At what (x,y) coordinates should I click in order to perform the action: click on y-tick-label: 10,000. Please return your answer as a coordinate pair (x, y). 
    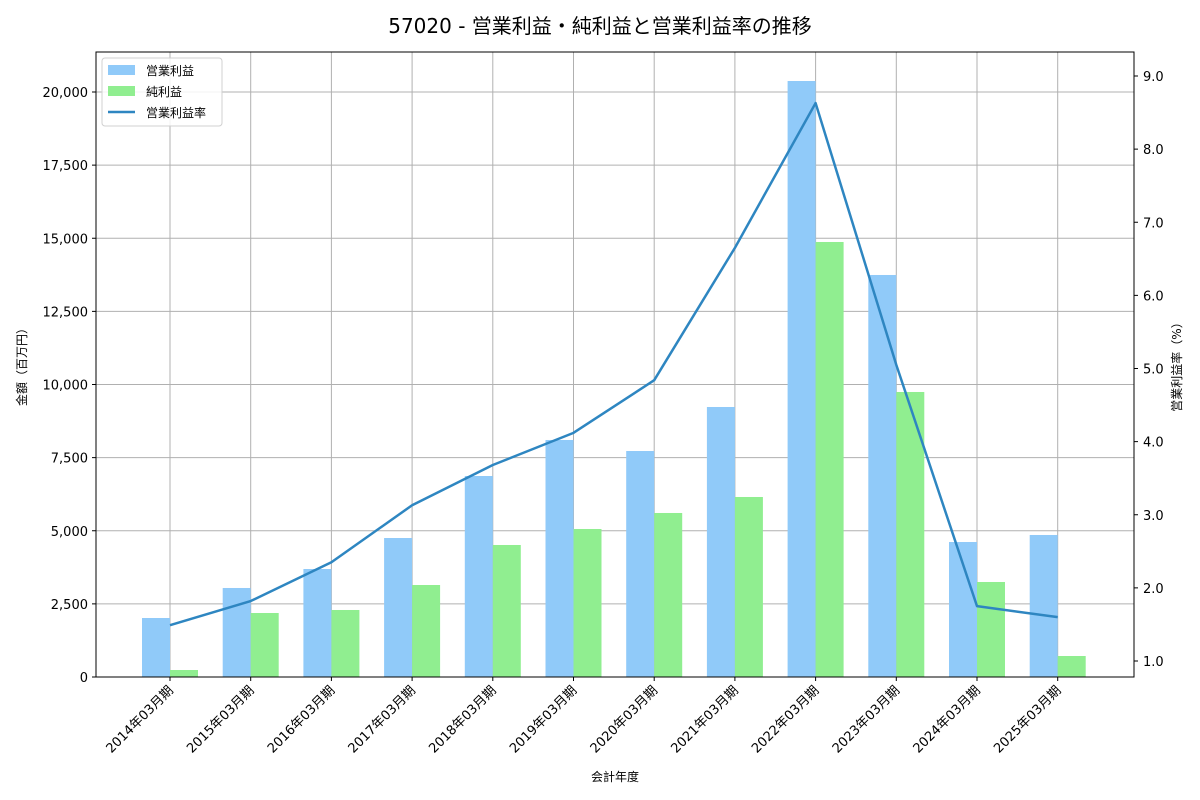
    Looking at the image, I should click on (66, 386).